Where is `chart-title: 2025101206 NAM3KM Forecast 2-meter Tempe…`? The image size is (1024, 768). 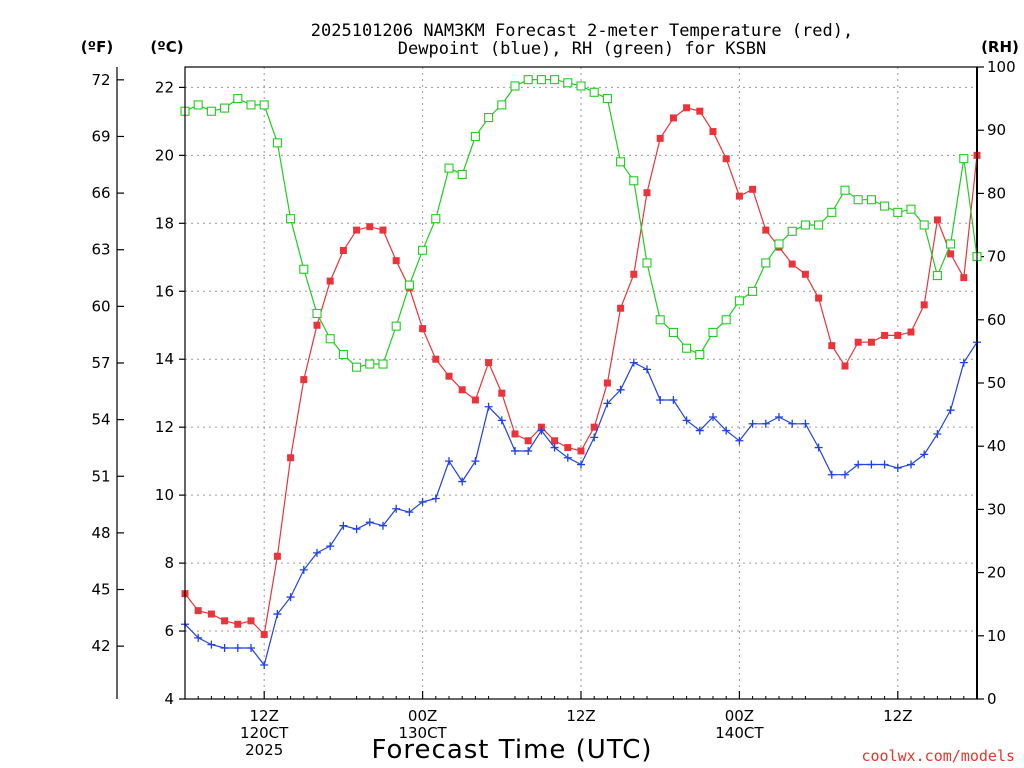 chart-title: 2025101206 NAM3KM Forecast 2-meter Tempe… is located at coordinates (582, 40).